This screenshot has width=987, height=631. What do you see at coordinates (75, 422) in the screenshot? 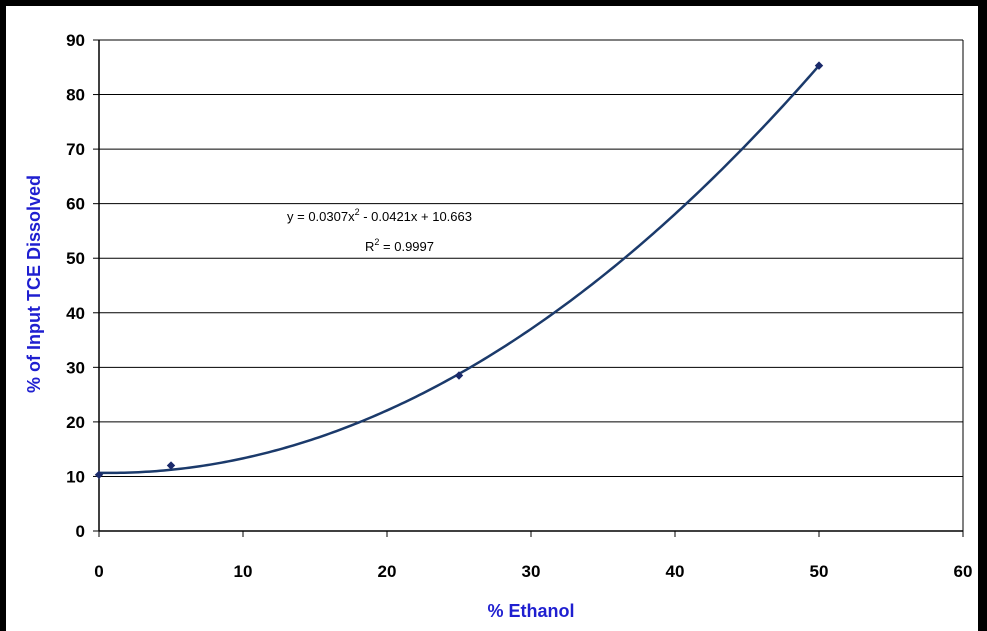
I see `y-tick-label-20: 20` at bounding box center [75, 422].